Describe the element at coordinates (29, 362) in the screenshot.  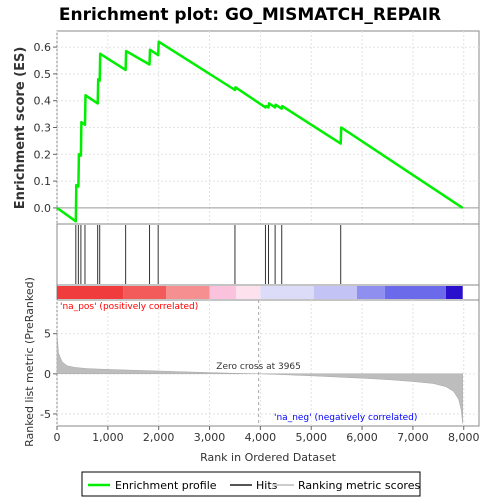
I see `metric-y-axis-label: Ranked list metric (PreRanked)` at that location.